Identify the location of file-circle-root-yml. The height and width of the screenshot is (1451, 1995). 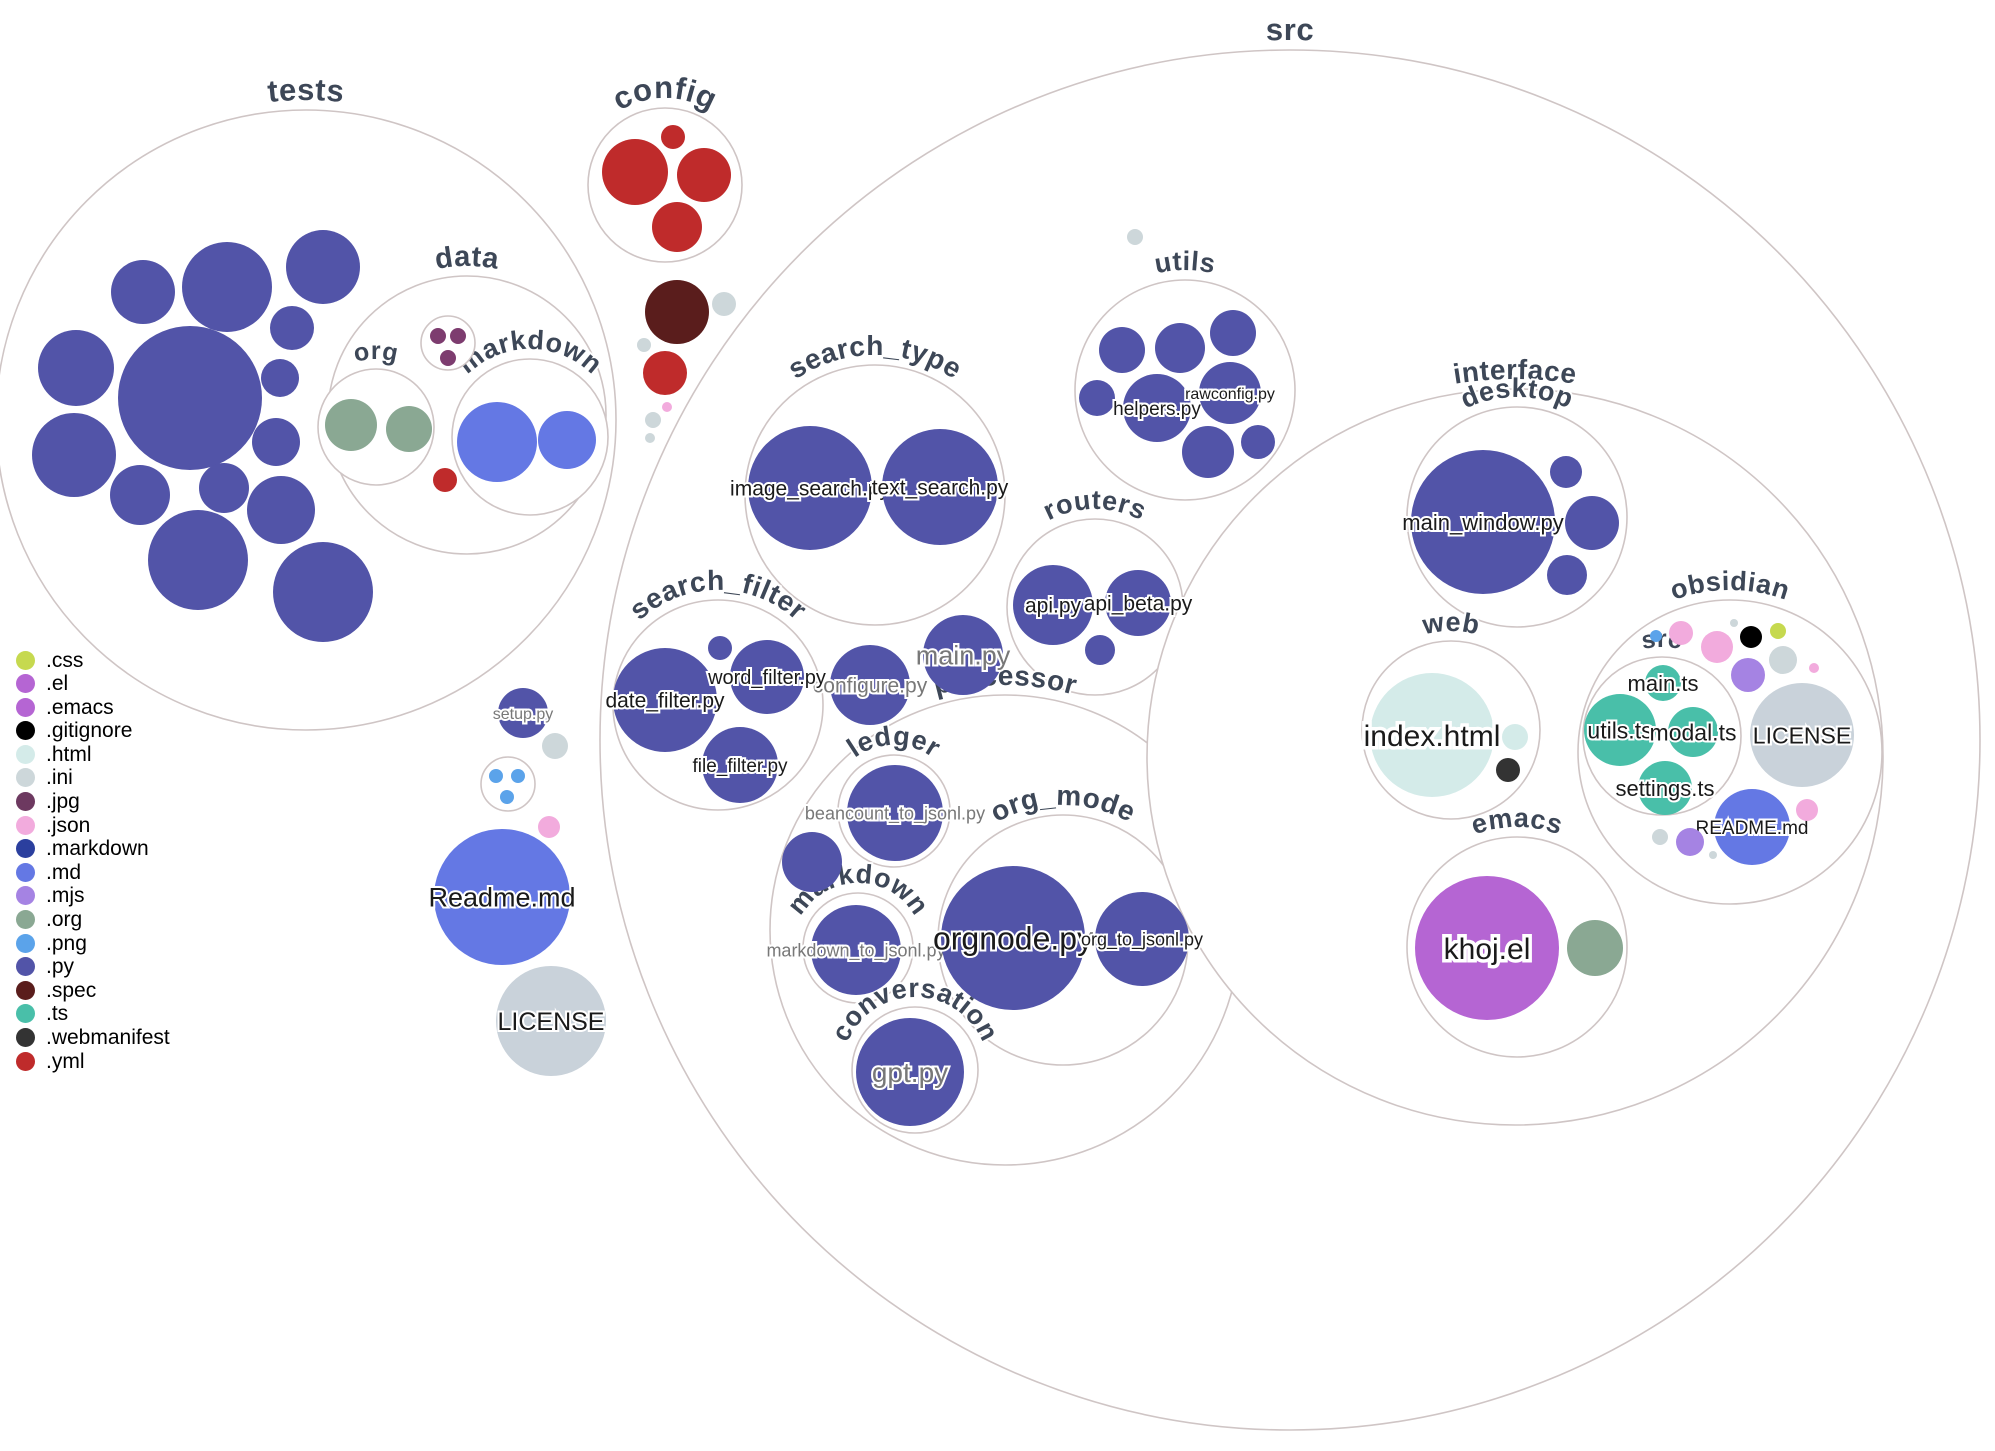
(665, 373).